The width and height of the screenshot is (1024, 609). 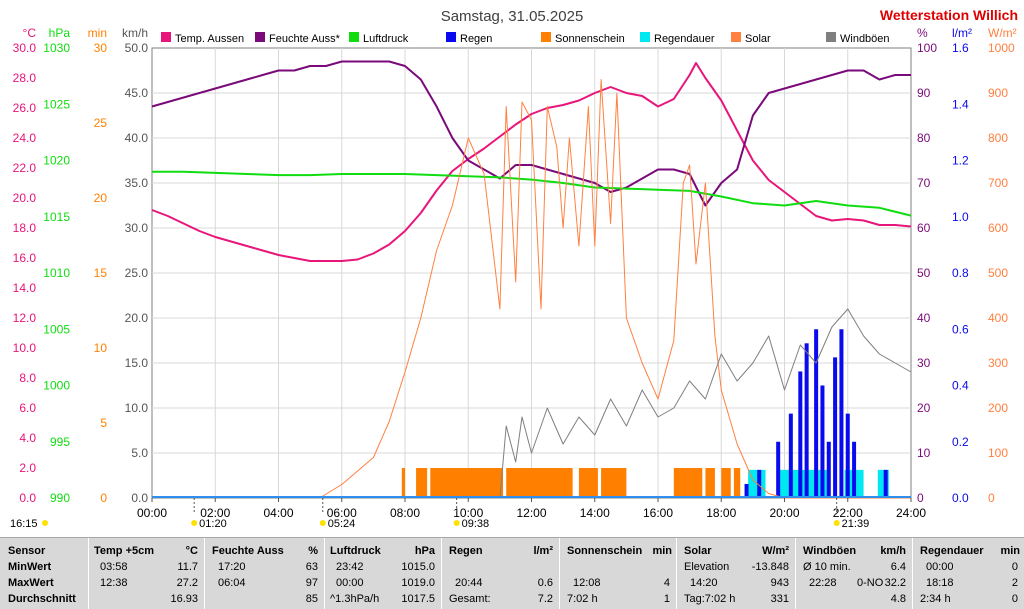 I want to click on wind-max-time: 22:28, so click(x=823, y=583).